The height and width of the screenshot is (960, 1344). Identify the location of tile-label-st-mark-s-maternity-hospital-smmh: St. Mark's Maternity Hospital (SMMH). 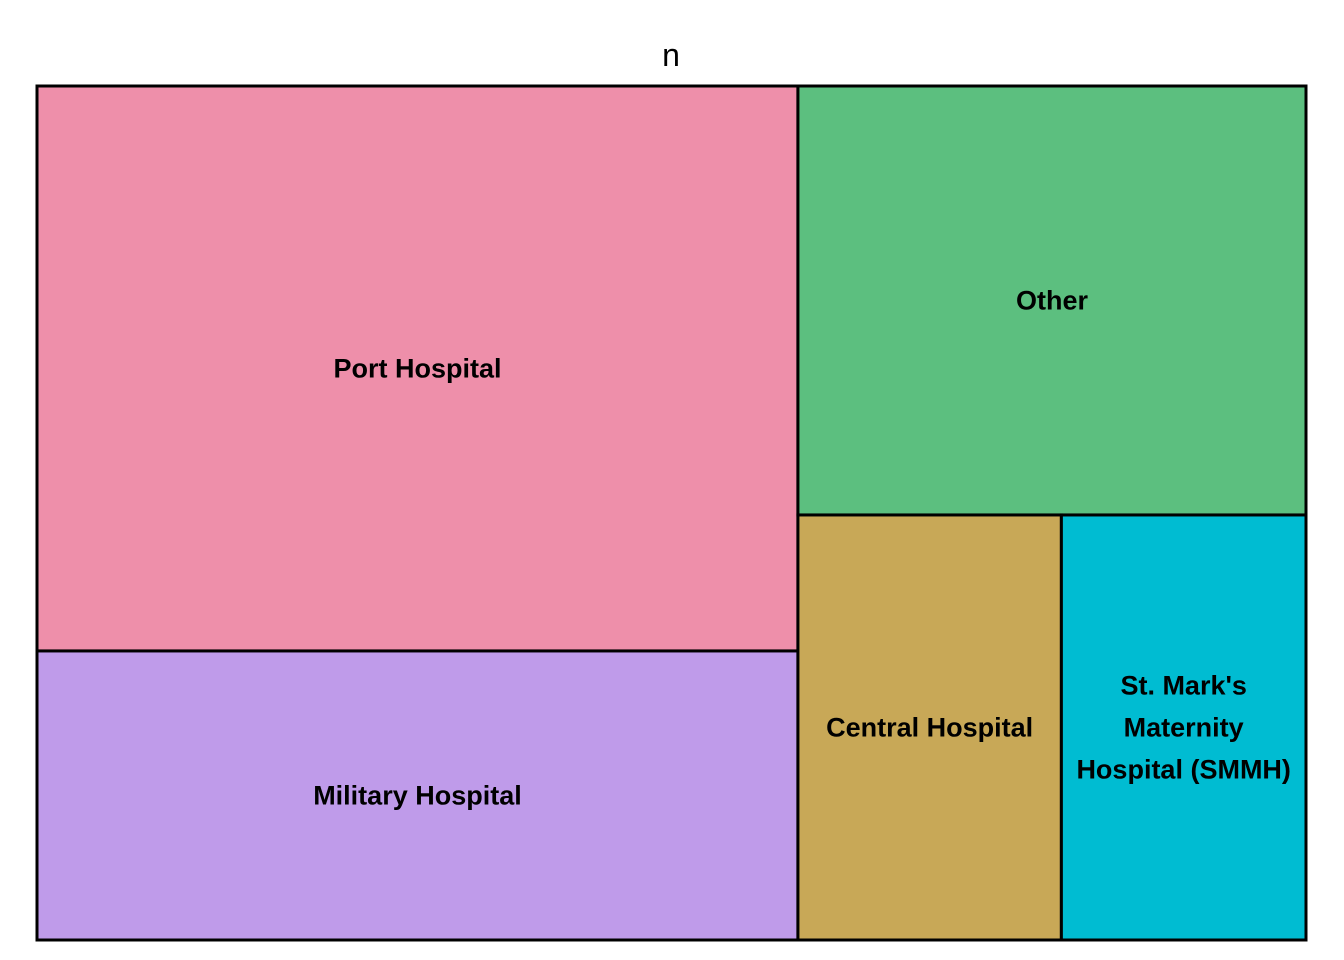
(1183, 727).